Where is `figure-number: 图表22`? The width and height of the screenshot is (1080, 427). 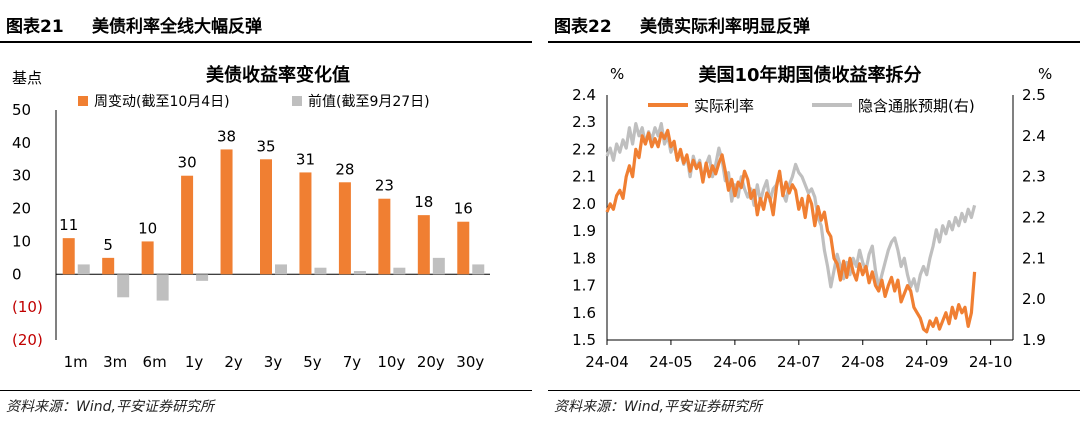 figure-number: 图表22 is located at coordinates (583, 27).